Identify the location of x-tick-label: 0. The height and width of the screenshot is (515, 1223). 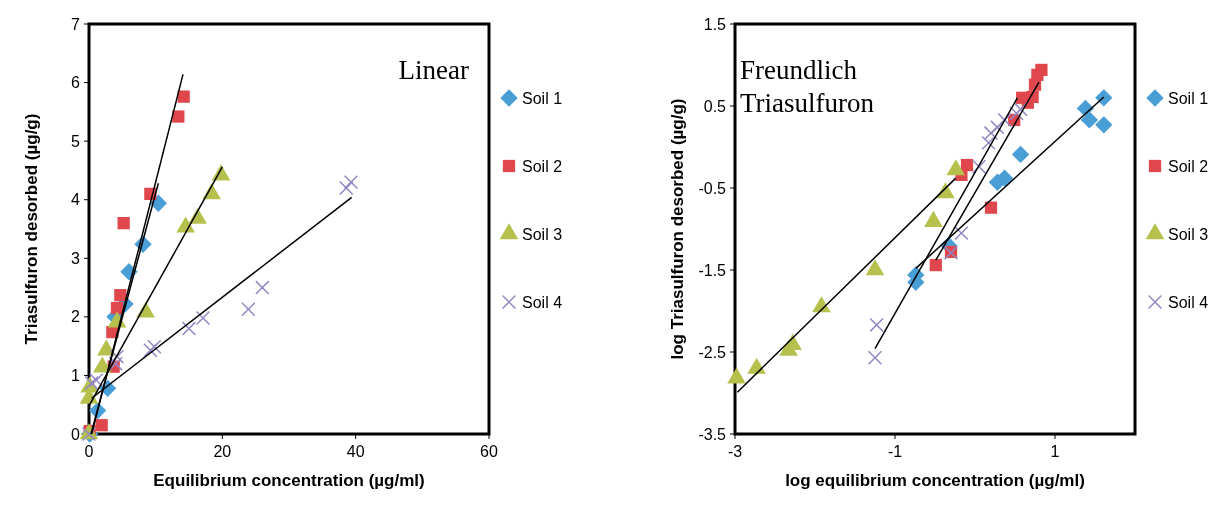
(89, 451).